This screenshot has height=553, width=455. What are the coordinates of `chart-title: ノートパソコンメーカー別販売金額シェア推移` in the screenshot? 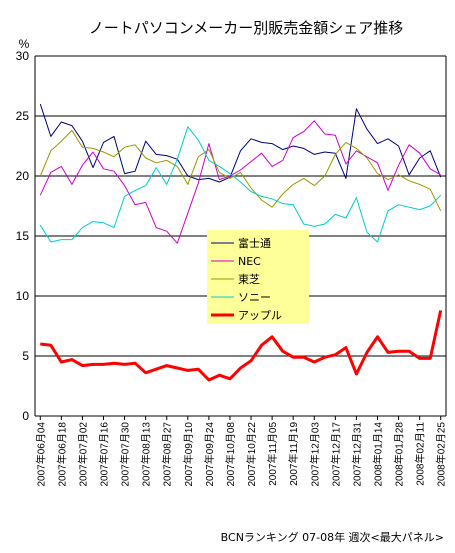 It's located at (246, 28).